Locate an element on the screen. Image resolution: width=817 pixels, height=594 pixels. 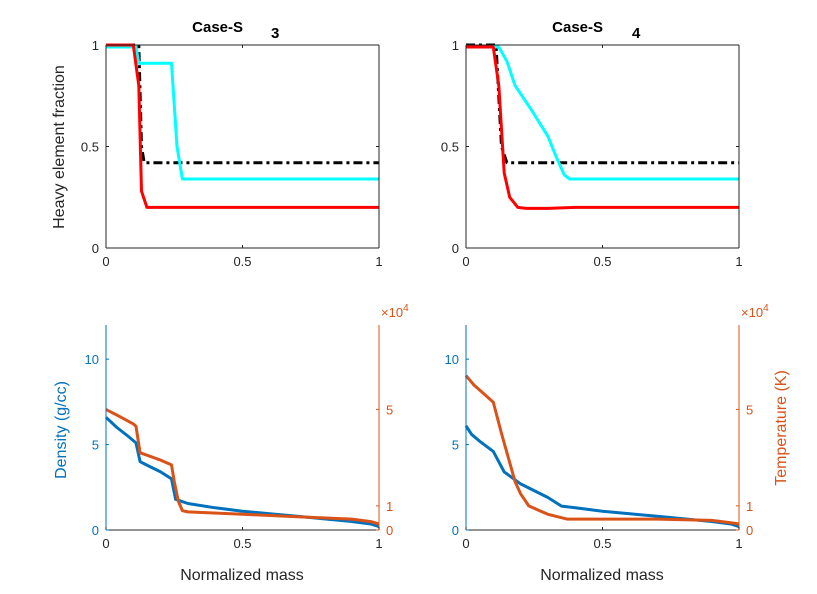
panel-title-subscript: 3 is located at coordinates (275, 33).